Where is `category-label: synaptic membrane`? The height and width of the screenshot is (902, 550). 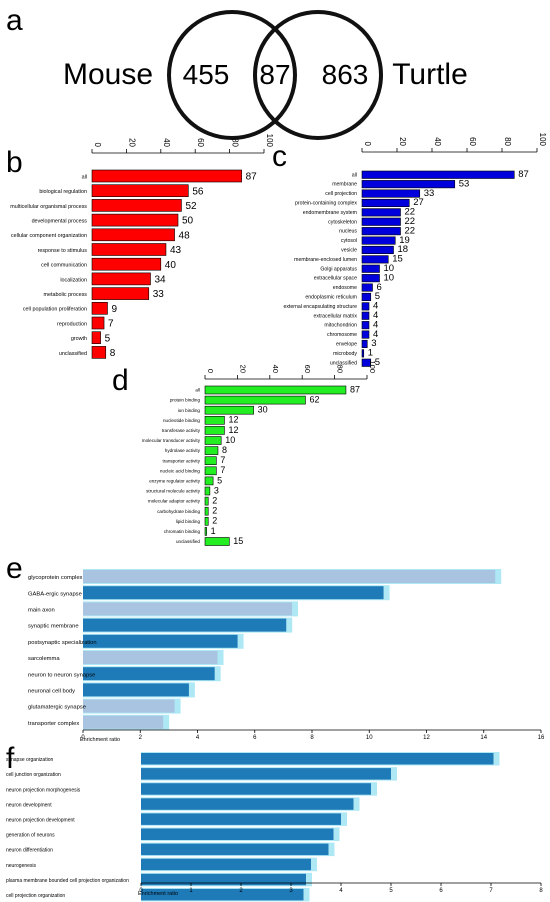
category-label: synaptic membrane is located at coordinates (53, 627).